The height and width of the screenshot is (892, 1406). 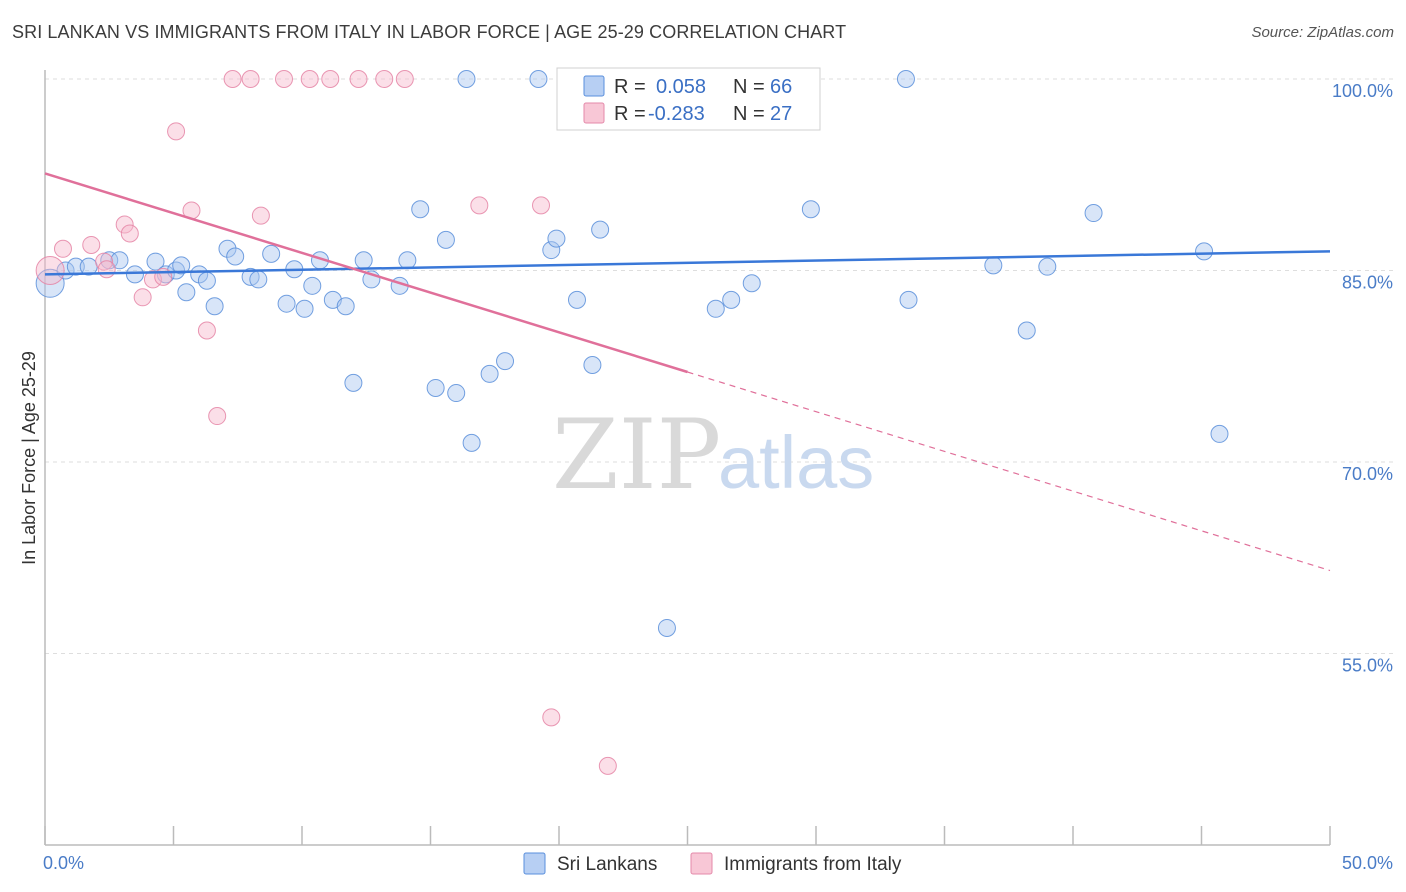 I want to click on legend-r-label-1: R =, so click(x=630, y=87).